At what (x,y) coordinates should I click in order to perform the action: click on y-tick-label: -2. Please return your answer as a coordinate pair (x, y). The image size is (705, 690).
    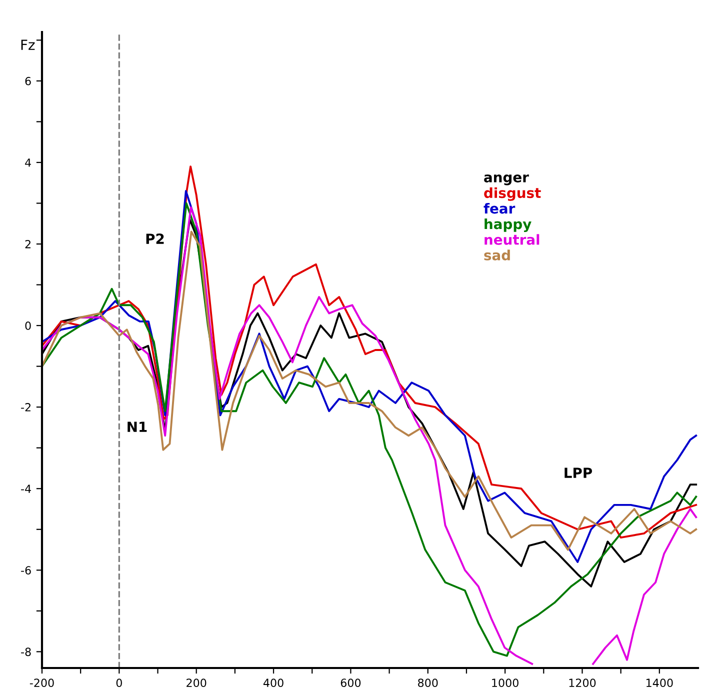
    Looking at the image, I should click on (25, 407).